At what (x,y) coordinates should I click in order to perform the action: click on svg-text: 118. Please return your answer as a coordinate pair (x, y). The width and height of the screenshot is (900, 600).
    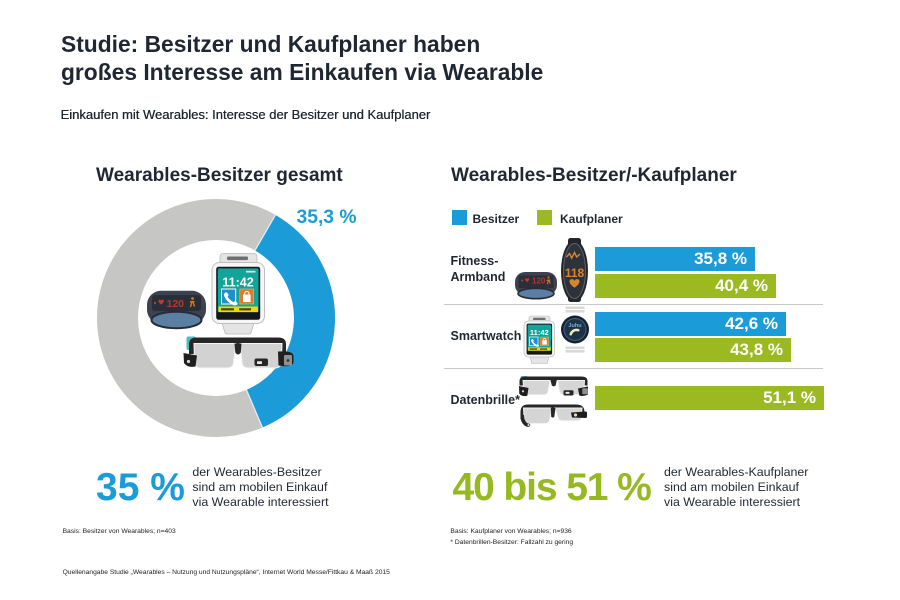
    Looking at the image, I should click on (575, 273).